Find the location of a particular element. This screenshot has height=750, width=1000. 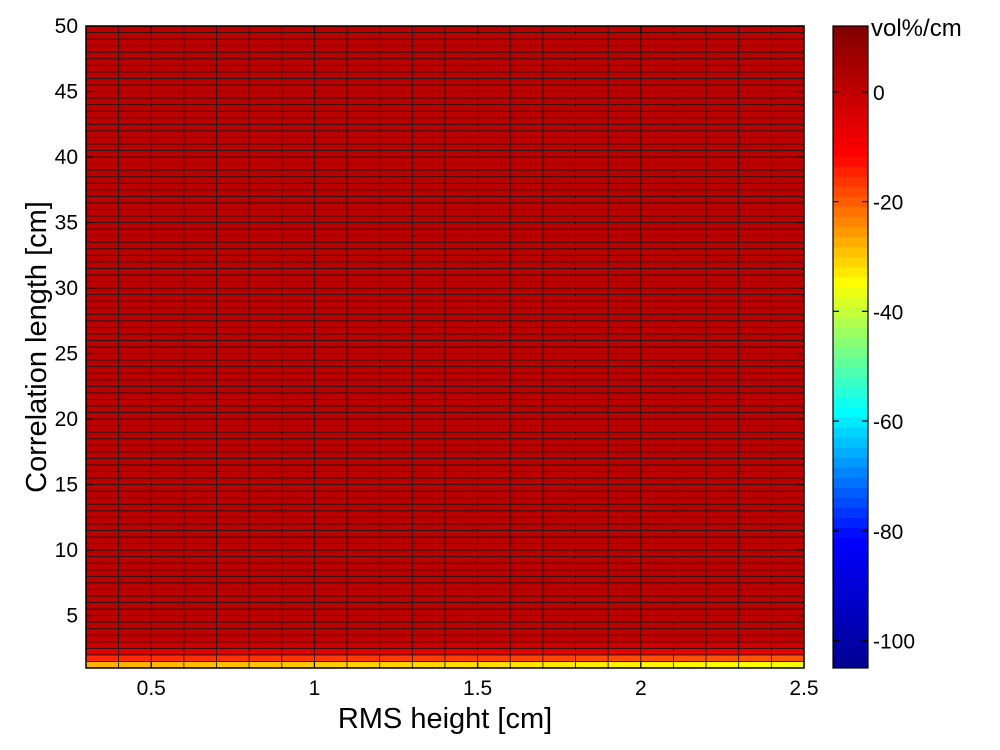

x-axis-label: RMS height [cm] is located at coordinates (445, 719).